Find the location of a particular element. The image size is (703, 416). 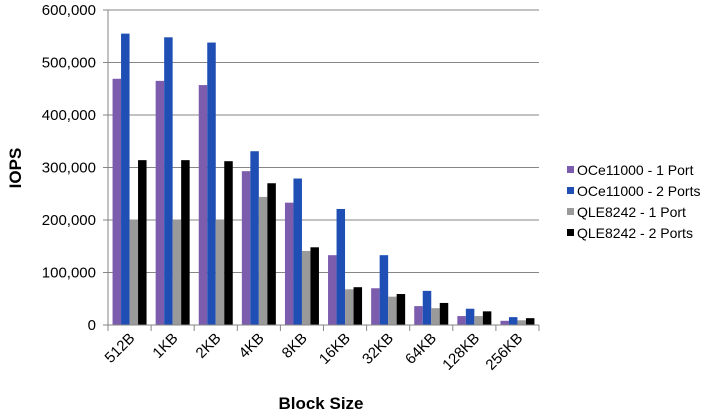

x-tick-label: 128KB is located at coordinates (461, 352).